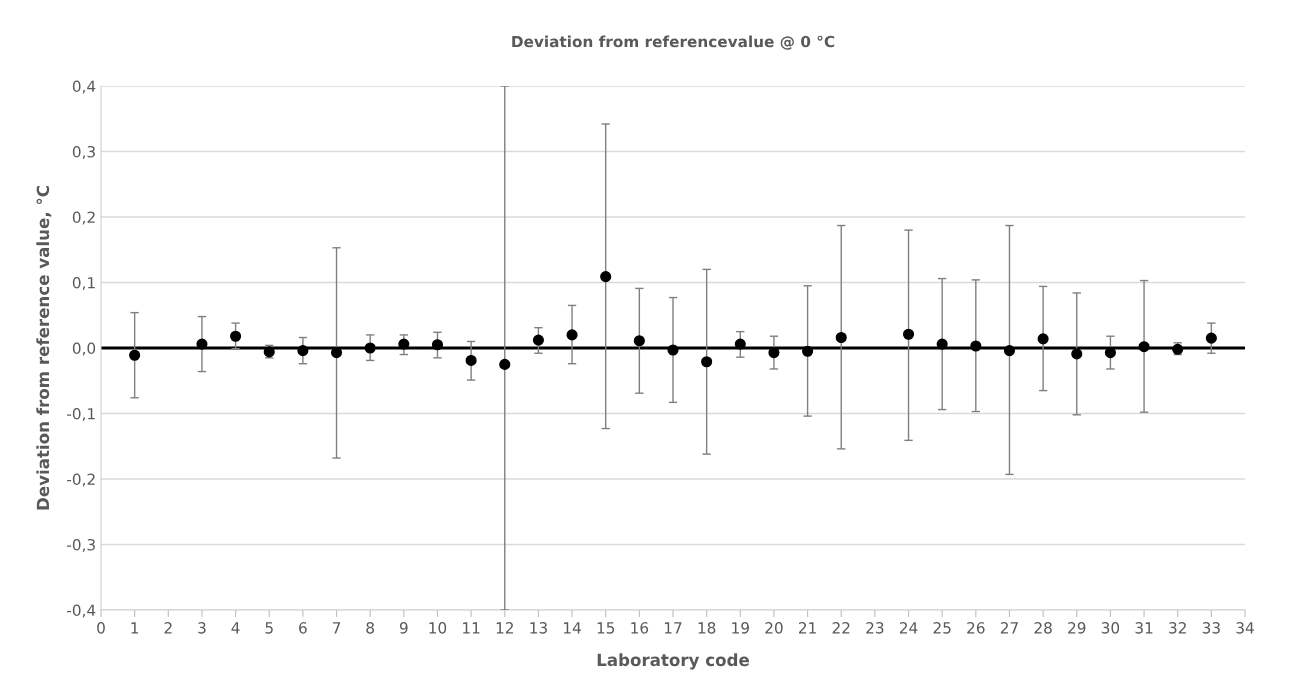 The image size is (1291, 684). Describe the element at coordinates (403, 628) in the screenshot. I see `x-tick-label: 9` at that location.